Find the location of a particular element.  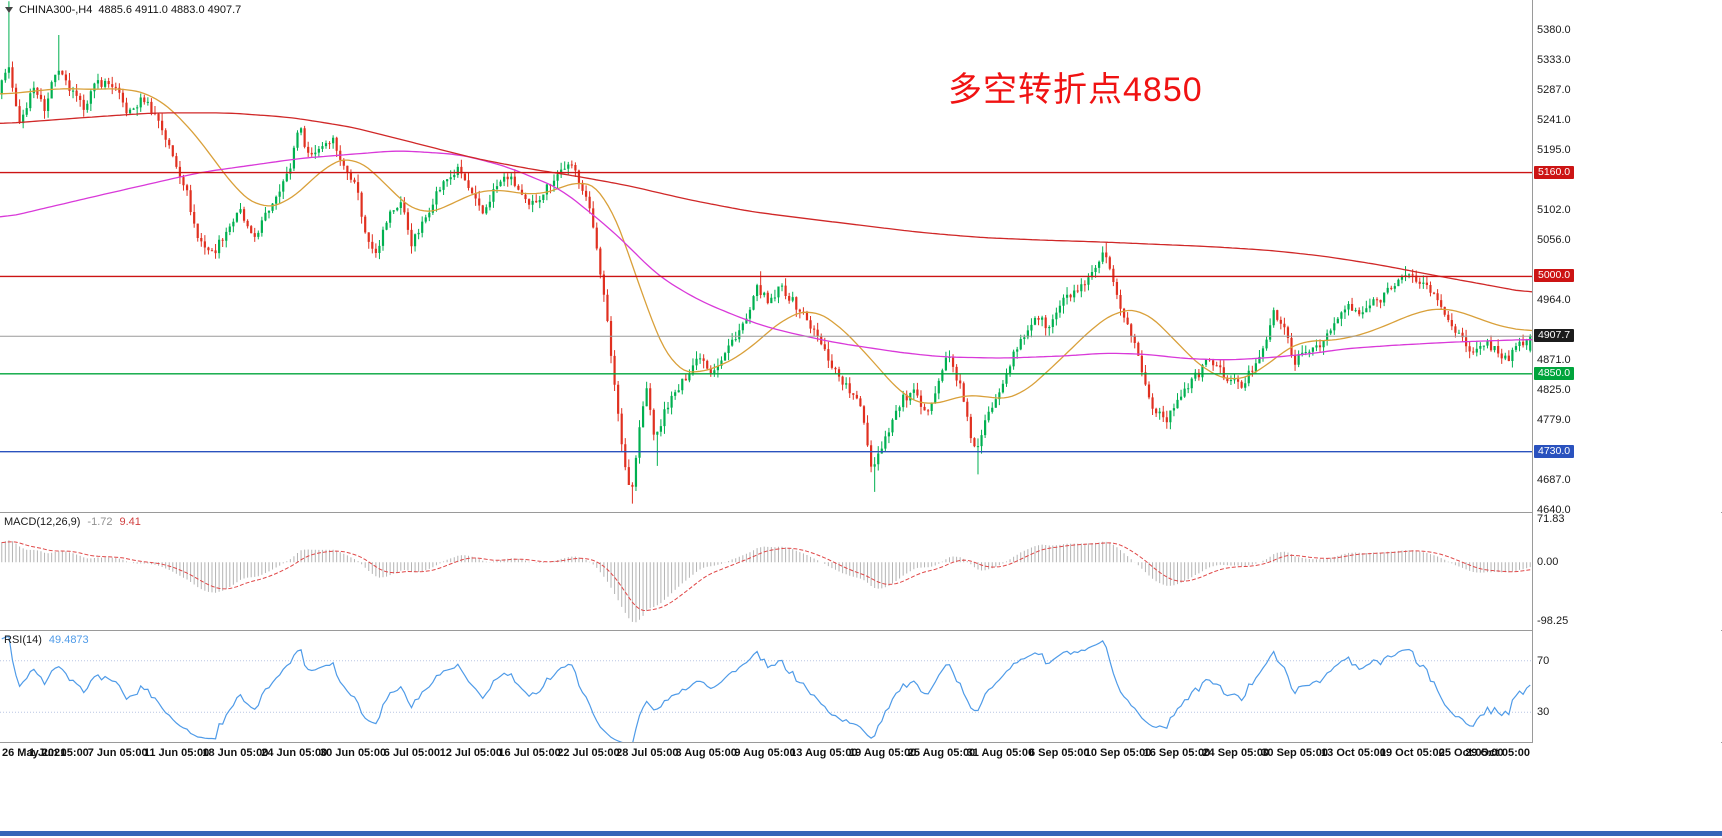

macd-main-value: -1.72 is located at coordinates (100, 522).